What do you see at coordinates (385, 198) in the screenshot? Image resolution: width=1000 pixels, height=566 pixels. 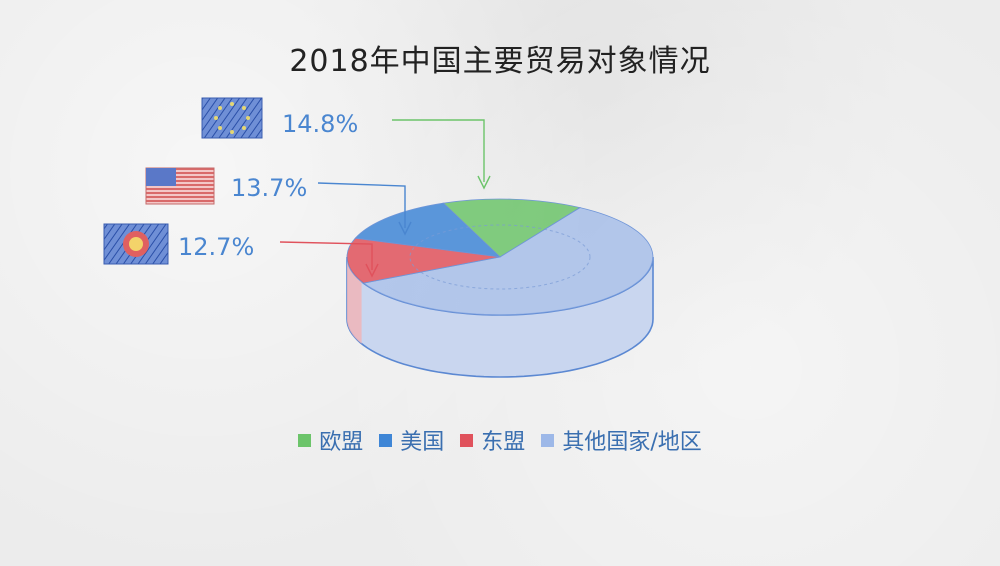 I see `leader-lines` at bounding box center [385, 198].